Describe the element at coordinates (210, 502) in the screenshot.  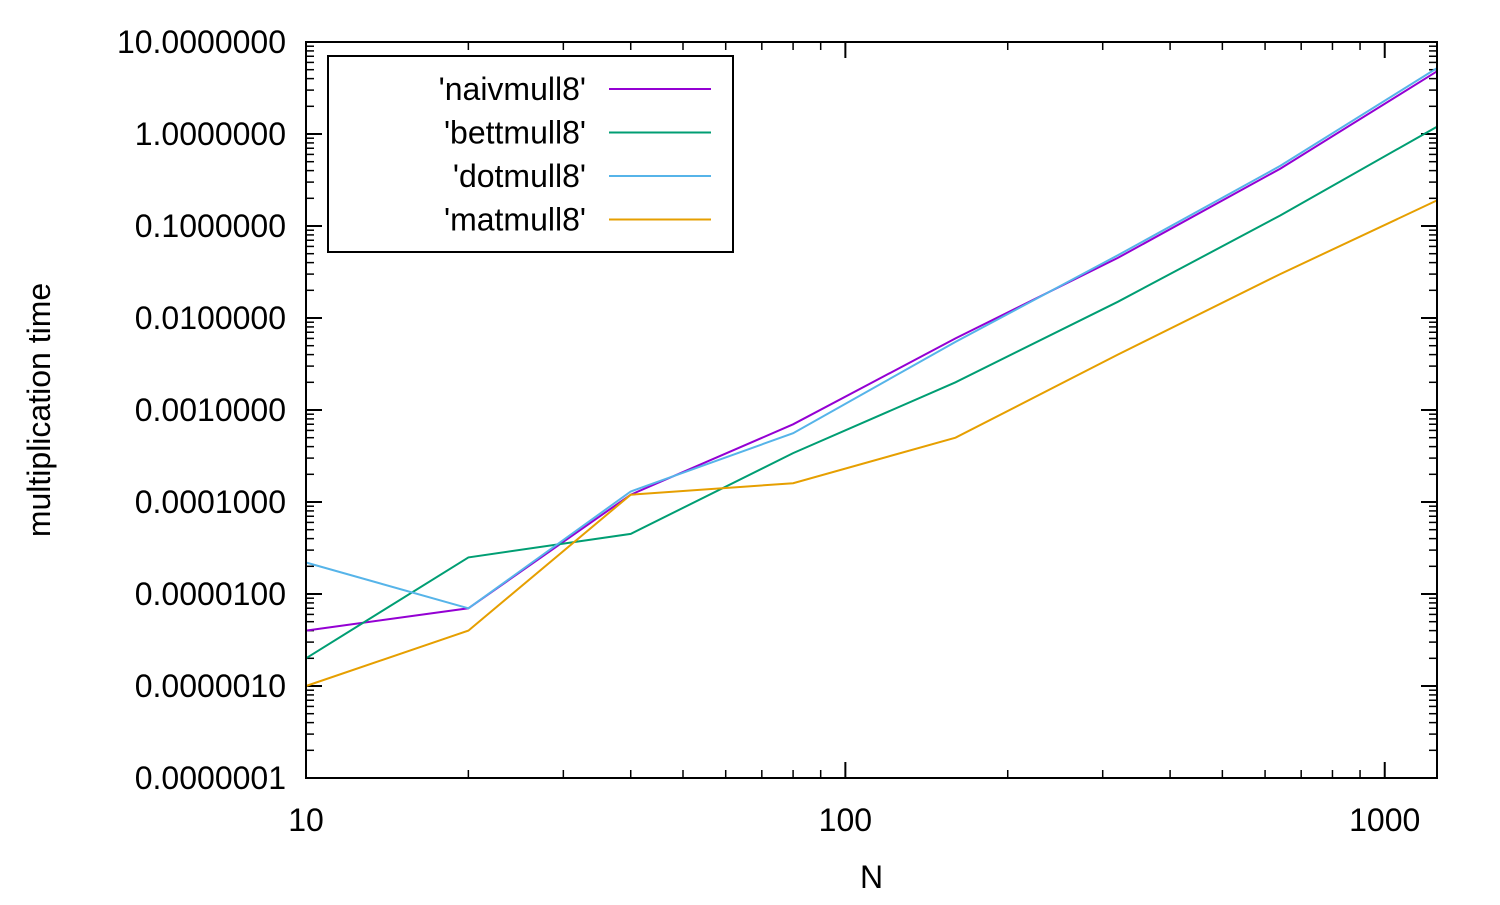
I see `y-tick-label: 0.0001000` at that location.